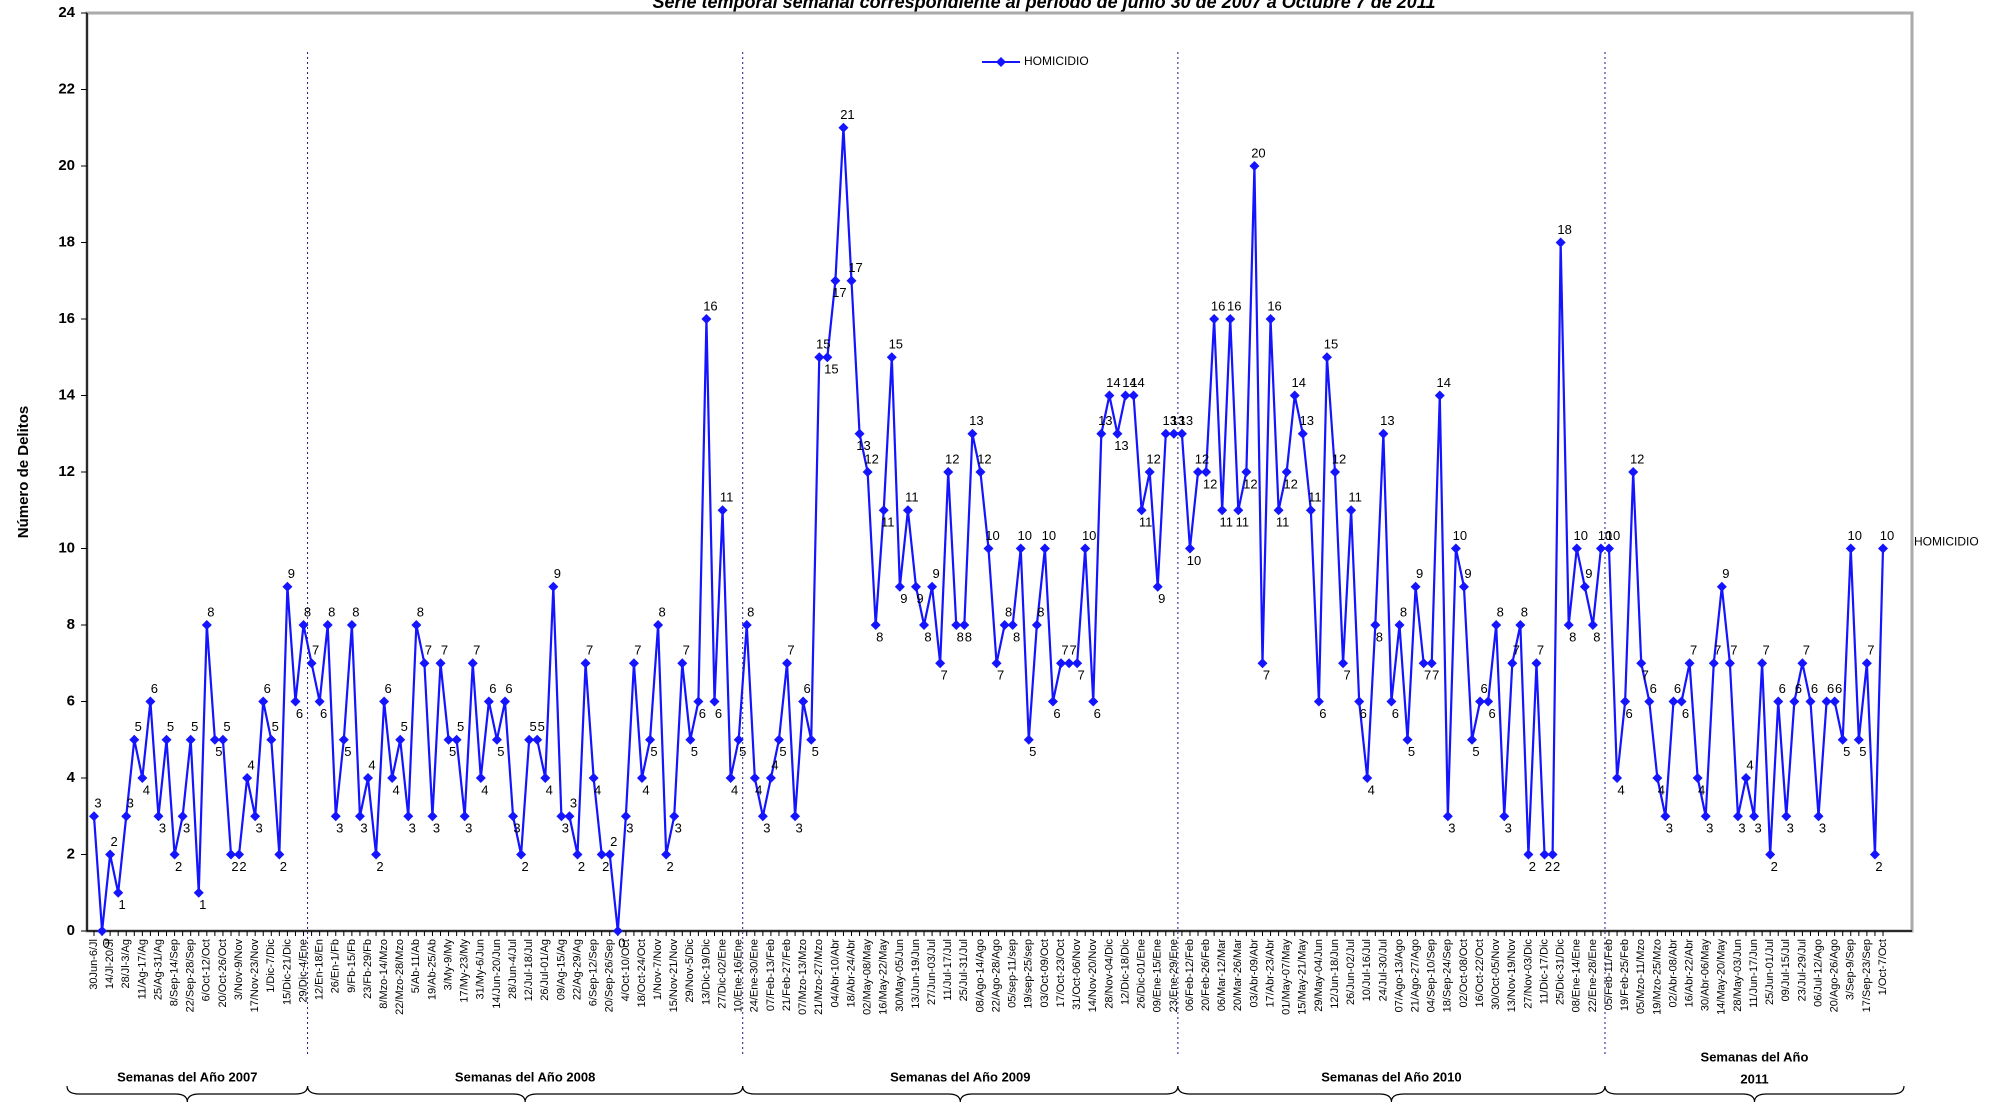 Image resolution: width=1999 pixels, height=1107 pixels. I want to click on x-tick-label: 09/Jul-15/Jul, so click(1786, 970).